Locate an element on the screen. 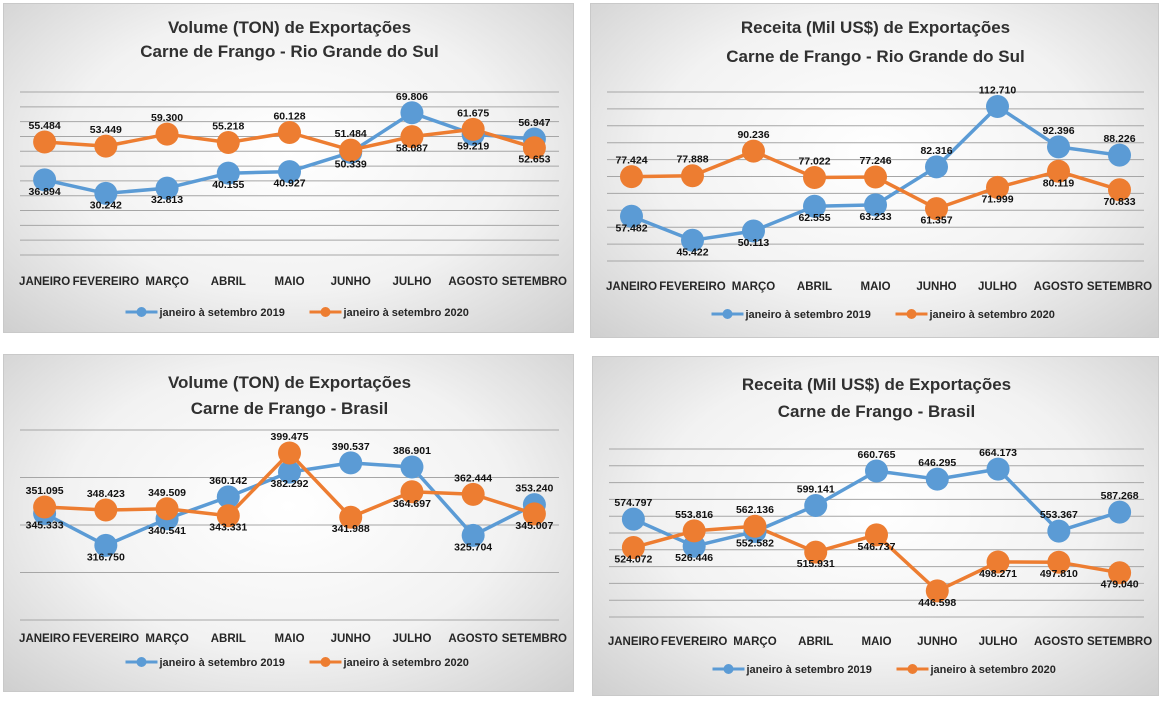  data-label-2020: 61.357 is located at coordinates (936, 221).